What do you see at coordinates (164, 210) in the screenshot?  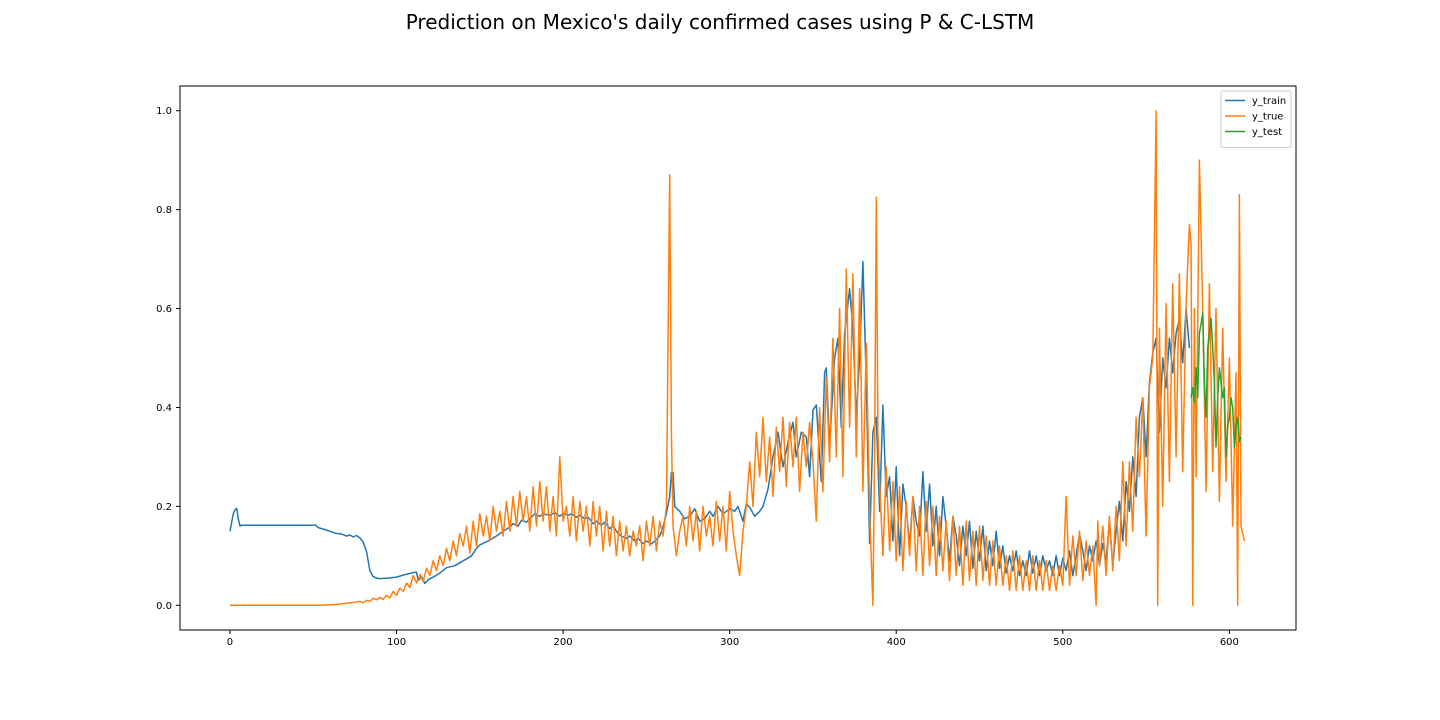 I see `y-tick-label: 0.8` at bounding box center [164, 210].